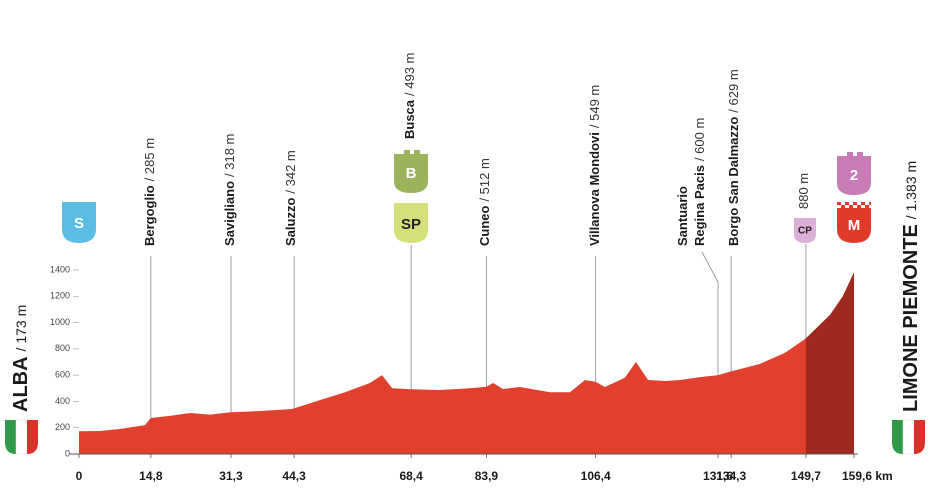 The image size is (941, 499). I want to click on waypoint: Borgo San Dalmazzo / 629 m, so click(733, 157).